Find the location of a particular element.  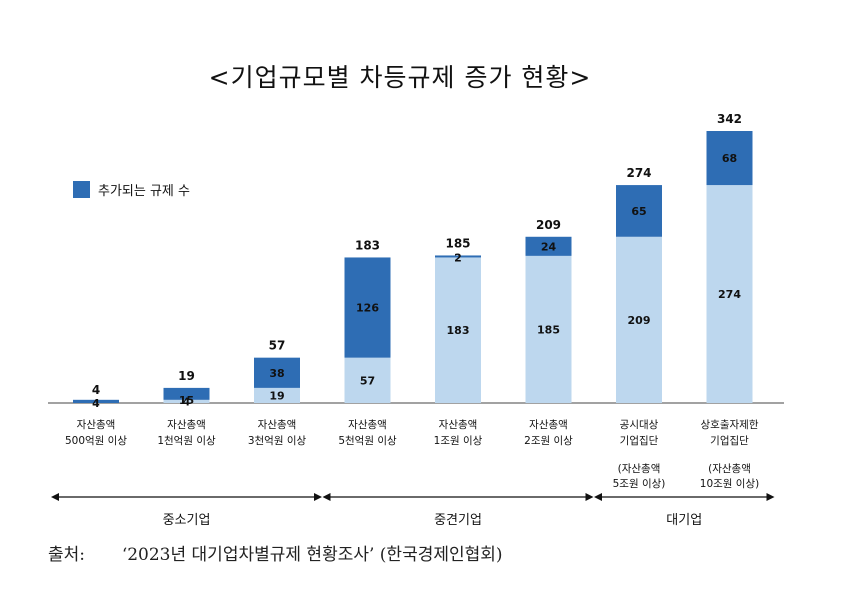

category-label: 공시대상 is located at coordinates (639, 425).